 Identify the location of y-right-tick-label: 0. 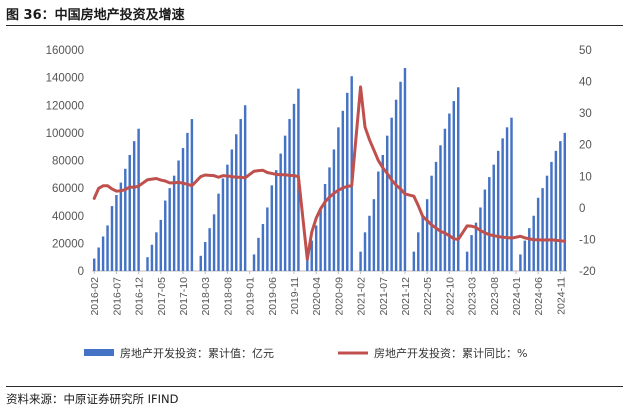
(582, 209).